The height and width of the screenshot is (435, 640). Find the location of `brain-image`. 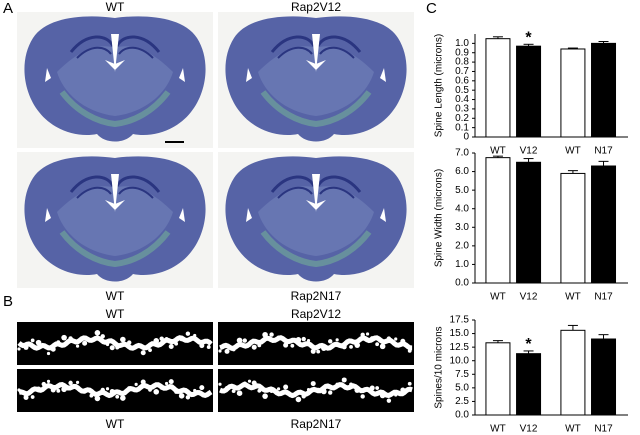

brain-image is located at coordinates (115, 80).